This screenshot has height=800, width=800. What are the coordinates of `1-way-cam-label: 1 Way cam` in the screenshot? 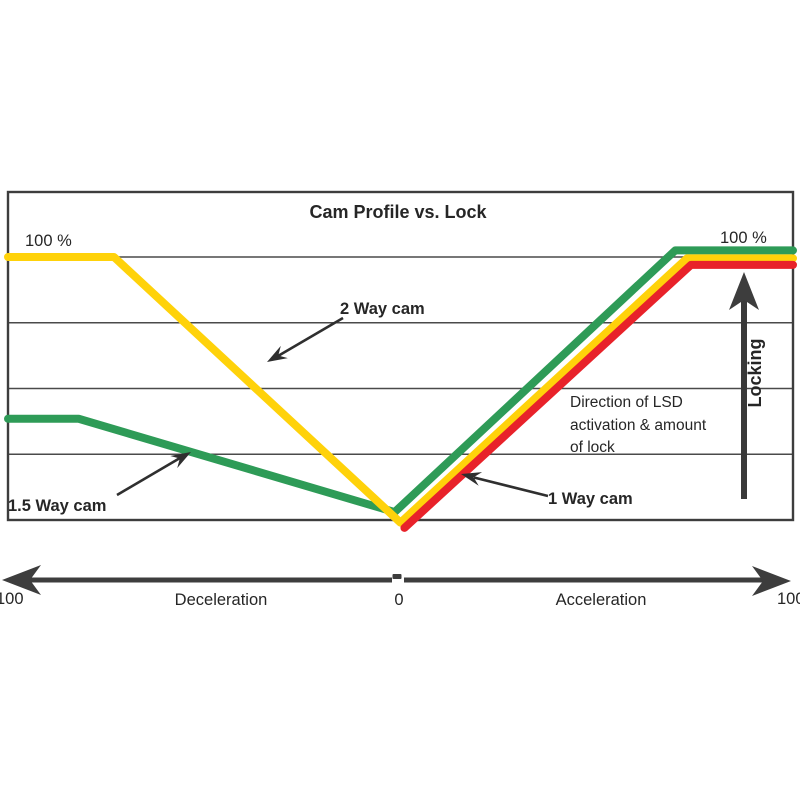 It's located at (590, 499).